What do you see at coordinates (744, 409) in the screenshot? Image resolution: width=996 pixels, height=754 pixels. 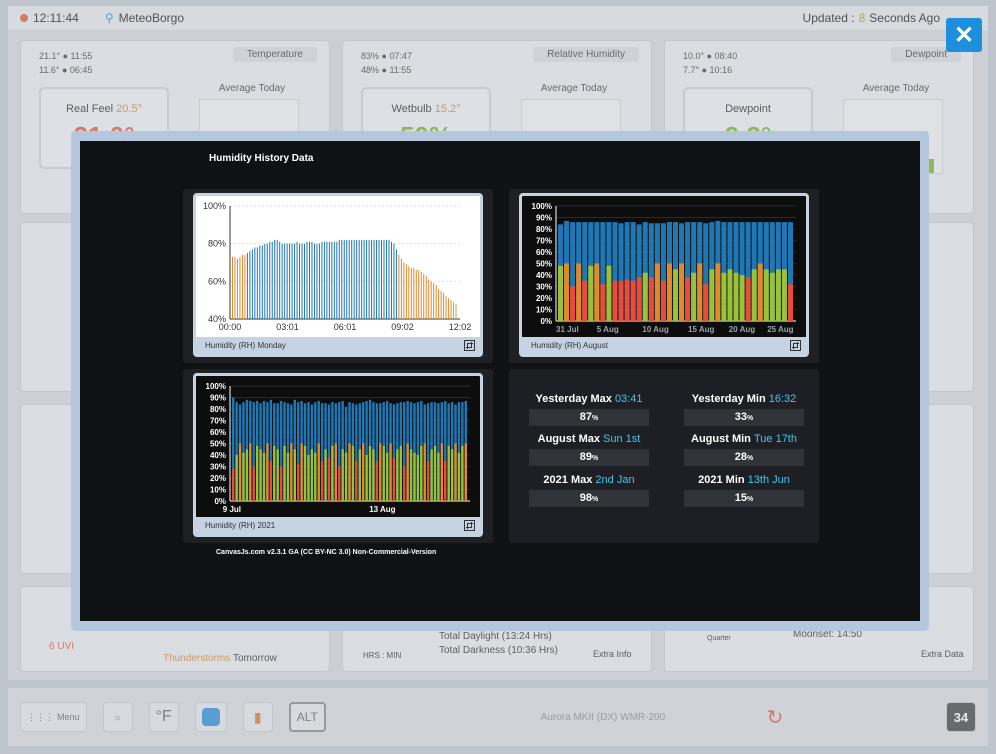 I see `yesterday-min-stat: Yesterday Min 16:32 33%` at bounding box center [744, 409].